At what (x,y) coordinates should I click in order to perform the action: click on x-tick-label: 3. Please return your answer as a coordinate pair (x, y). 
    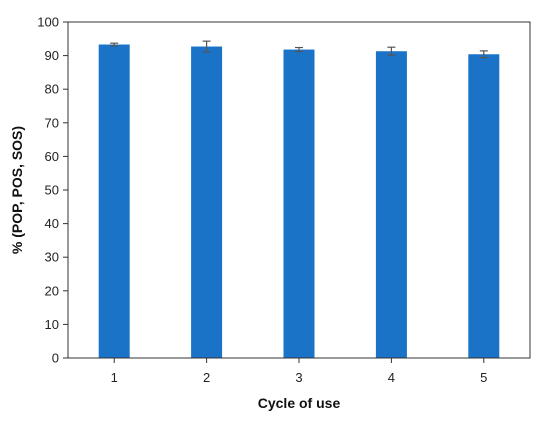
    Looking at the image, I should click on (298, 377).